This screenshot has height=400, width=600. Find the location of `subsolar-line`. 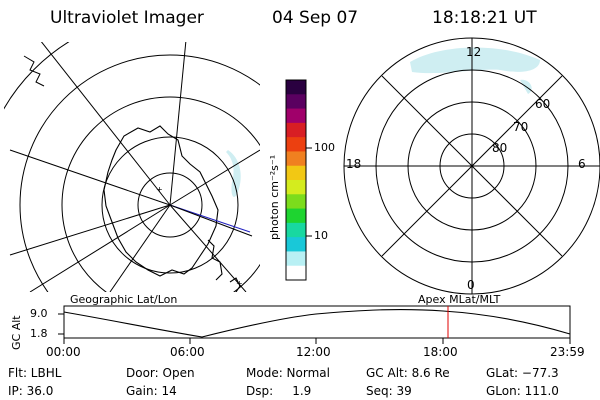

subsolar-line is located at coordinates (211, 220).